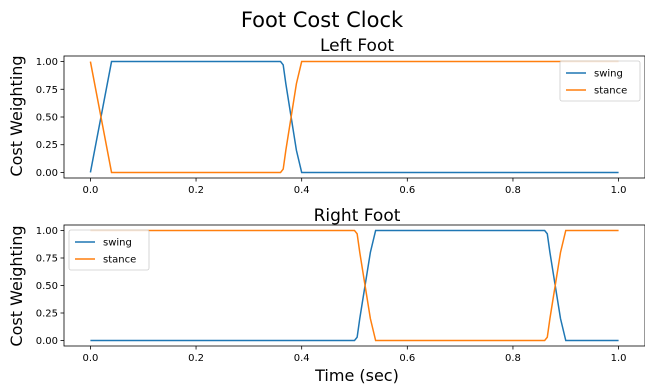 The image size is (645, 388). I want to click on right-foot-ytick-label: 0.25, so click(47, 314).